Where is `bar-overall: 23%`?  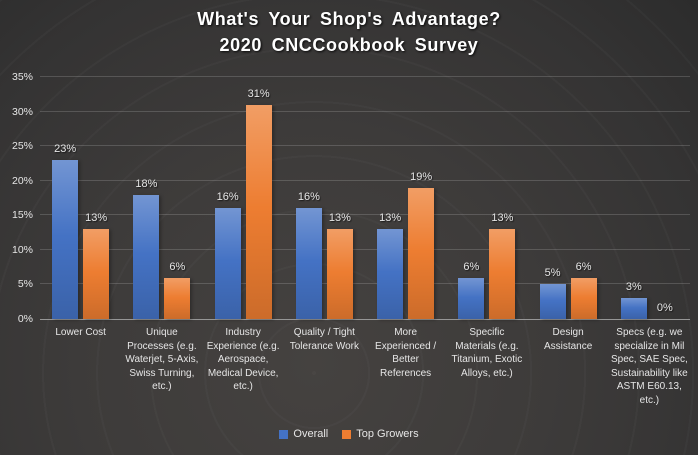 bar-overall: 23% is located at coordinates (65, 231).